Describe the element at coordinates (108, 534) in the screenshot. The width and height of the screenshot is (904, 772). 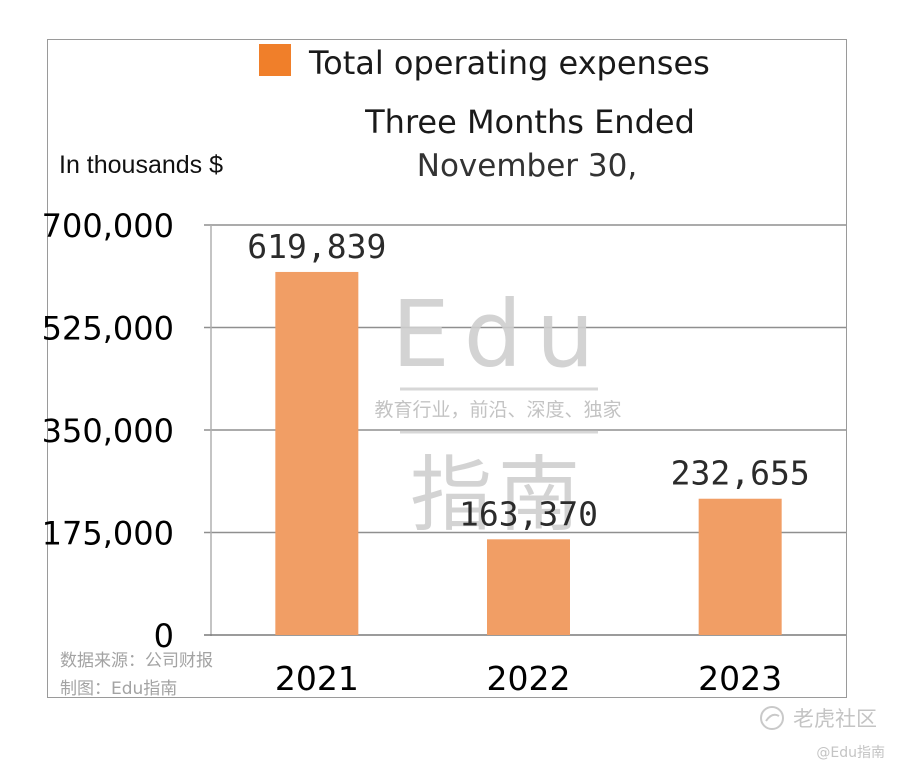
I see `y-tick-label: 175,000` at that location.